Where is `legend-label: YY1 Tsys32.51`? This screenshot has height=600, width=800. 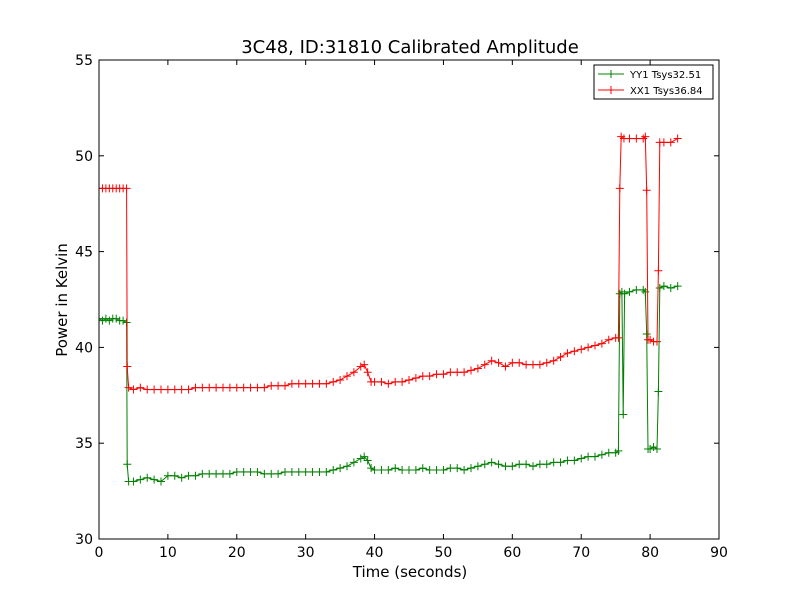 legend-label: YY1 Tsys32.51 is located at coordinates (665, 75).